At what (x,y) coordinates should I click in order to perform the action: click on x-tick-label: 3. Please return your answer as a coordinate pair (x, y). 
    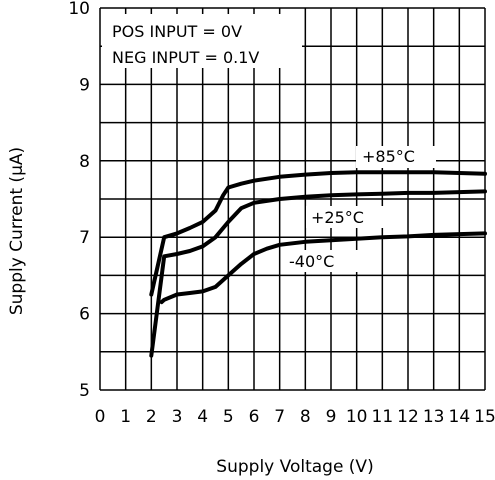
    Looking at the image, I should click on (177, 417).